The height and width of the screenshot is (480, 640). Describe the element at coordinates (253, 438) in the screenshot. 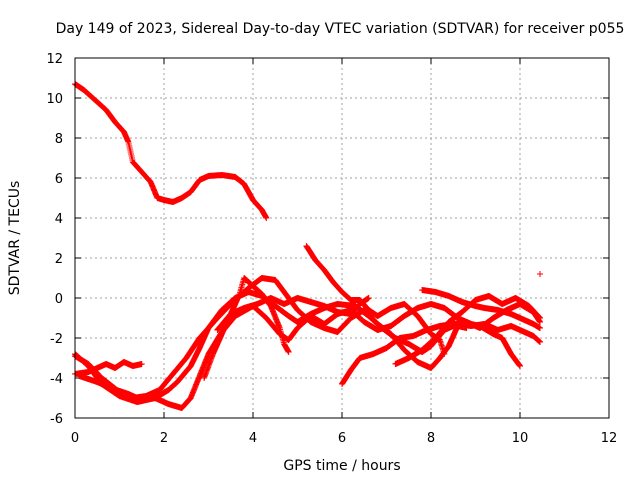

I see `x-tick-label: 4` at that location.